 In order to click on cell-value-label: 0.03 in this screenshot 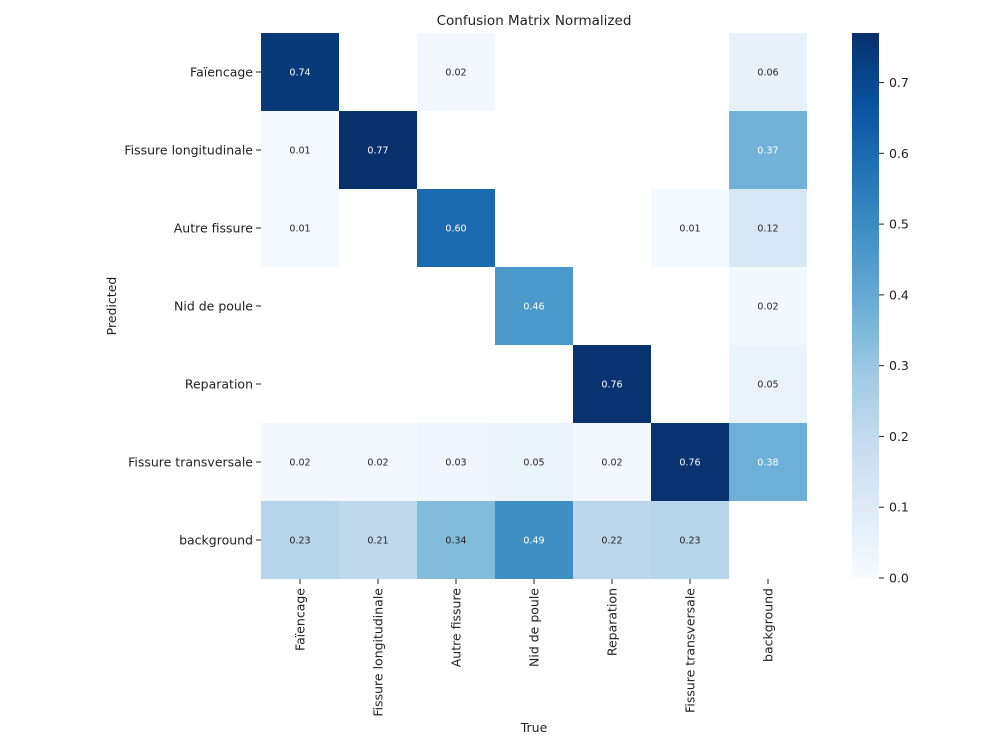, I will do `click(455, 463)`.